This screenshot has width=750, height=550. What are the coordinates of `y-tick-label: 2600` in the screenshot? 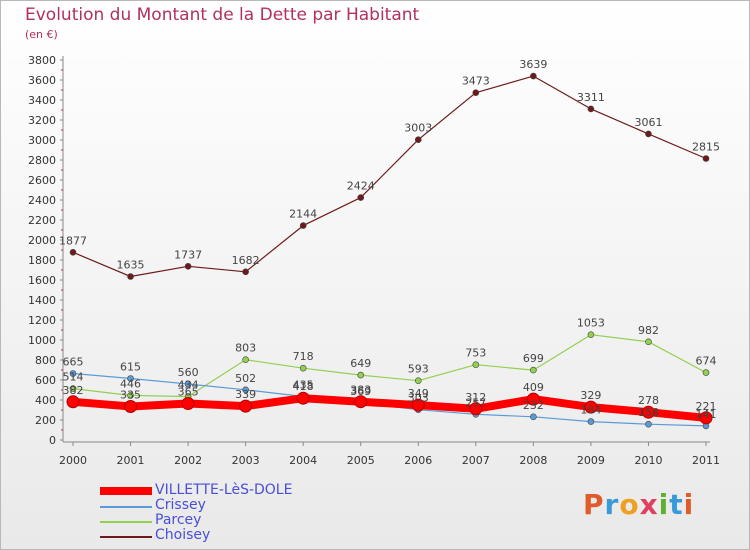 It's located at (42, 180).